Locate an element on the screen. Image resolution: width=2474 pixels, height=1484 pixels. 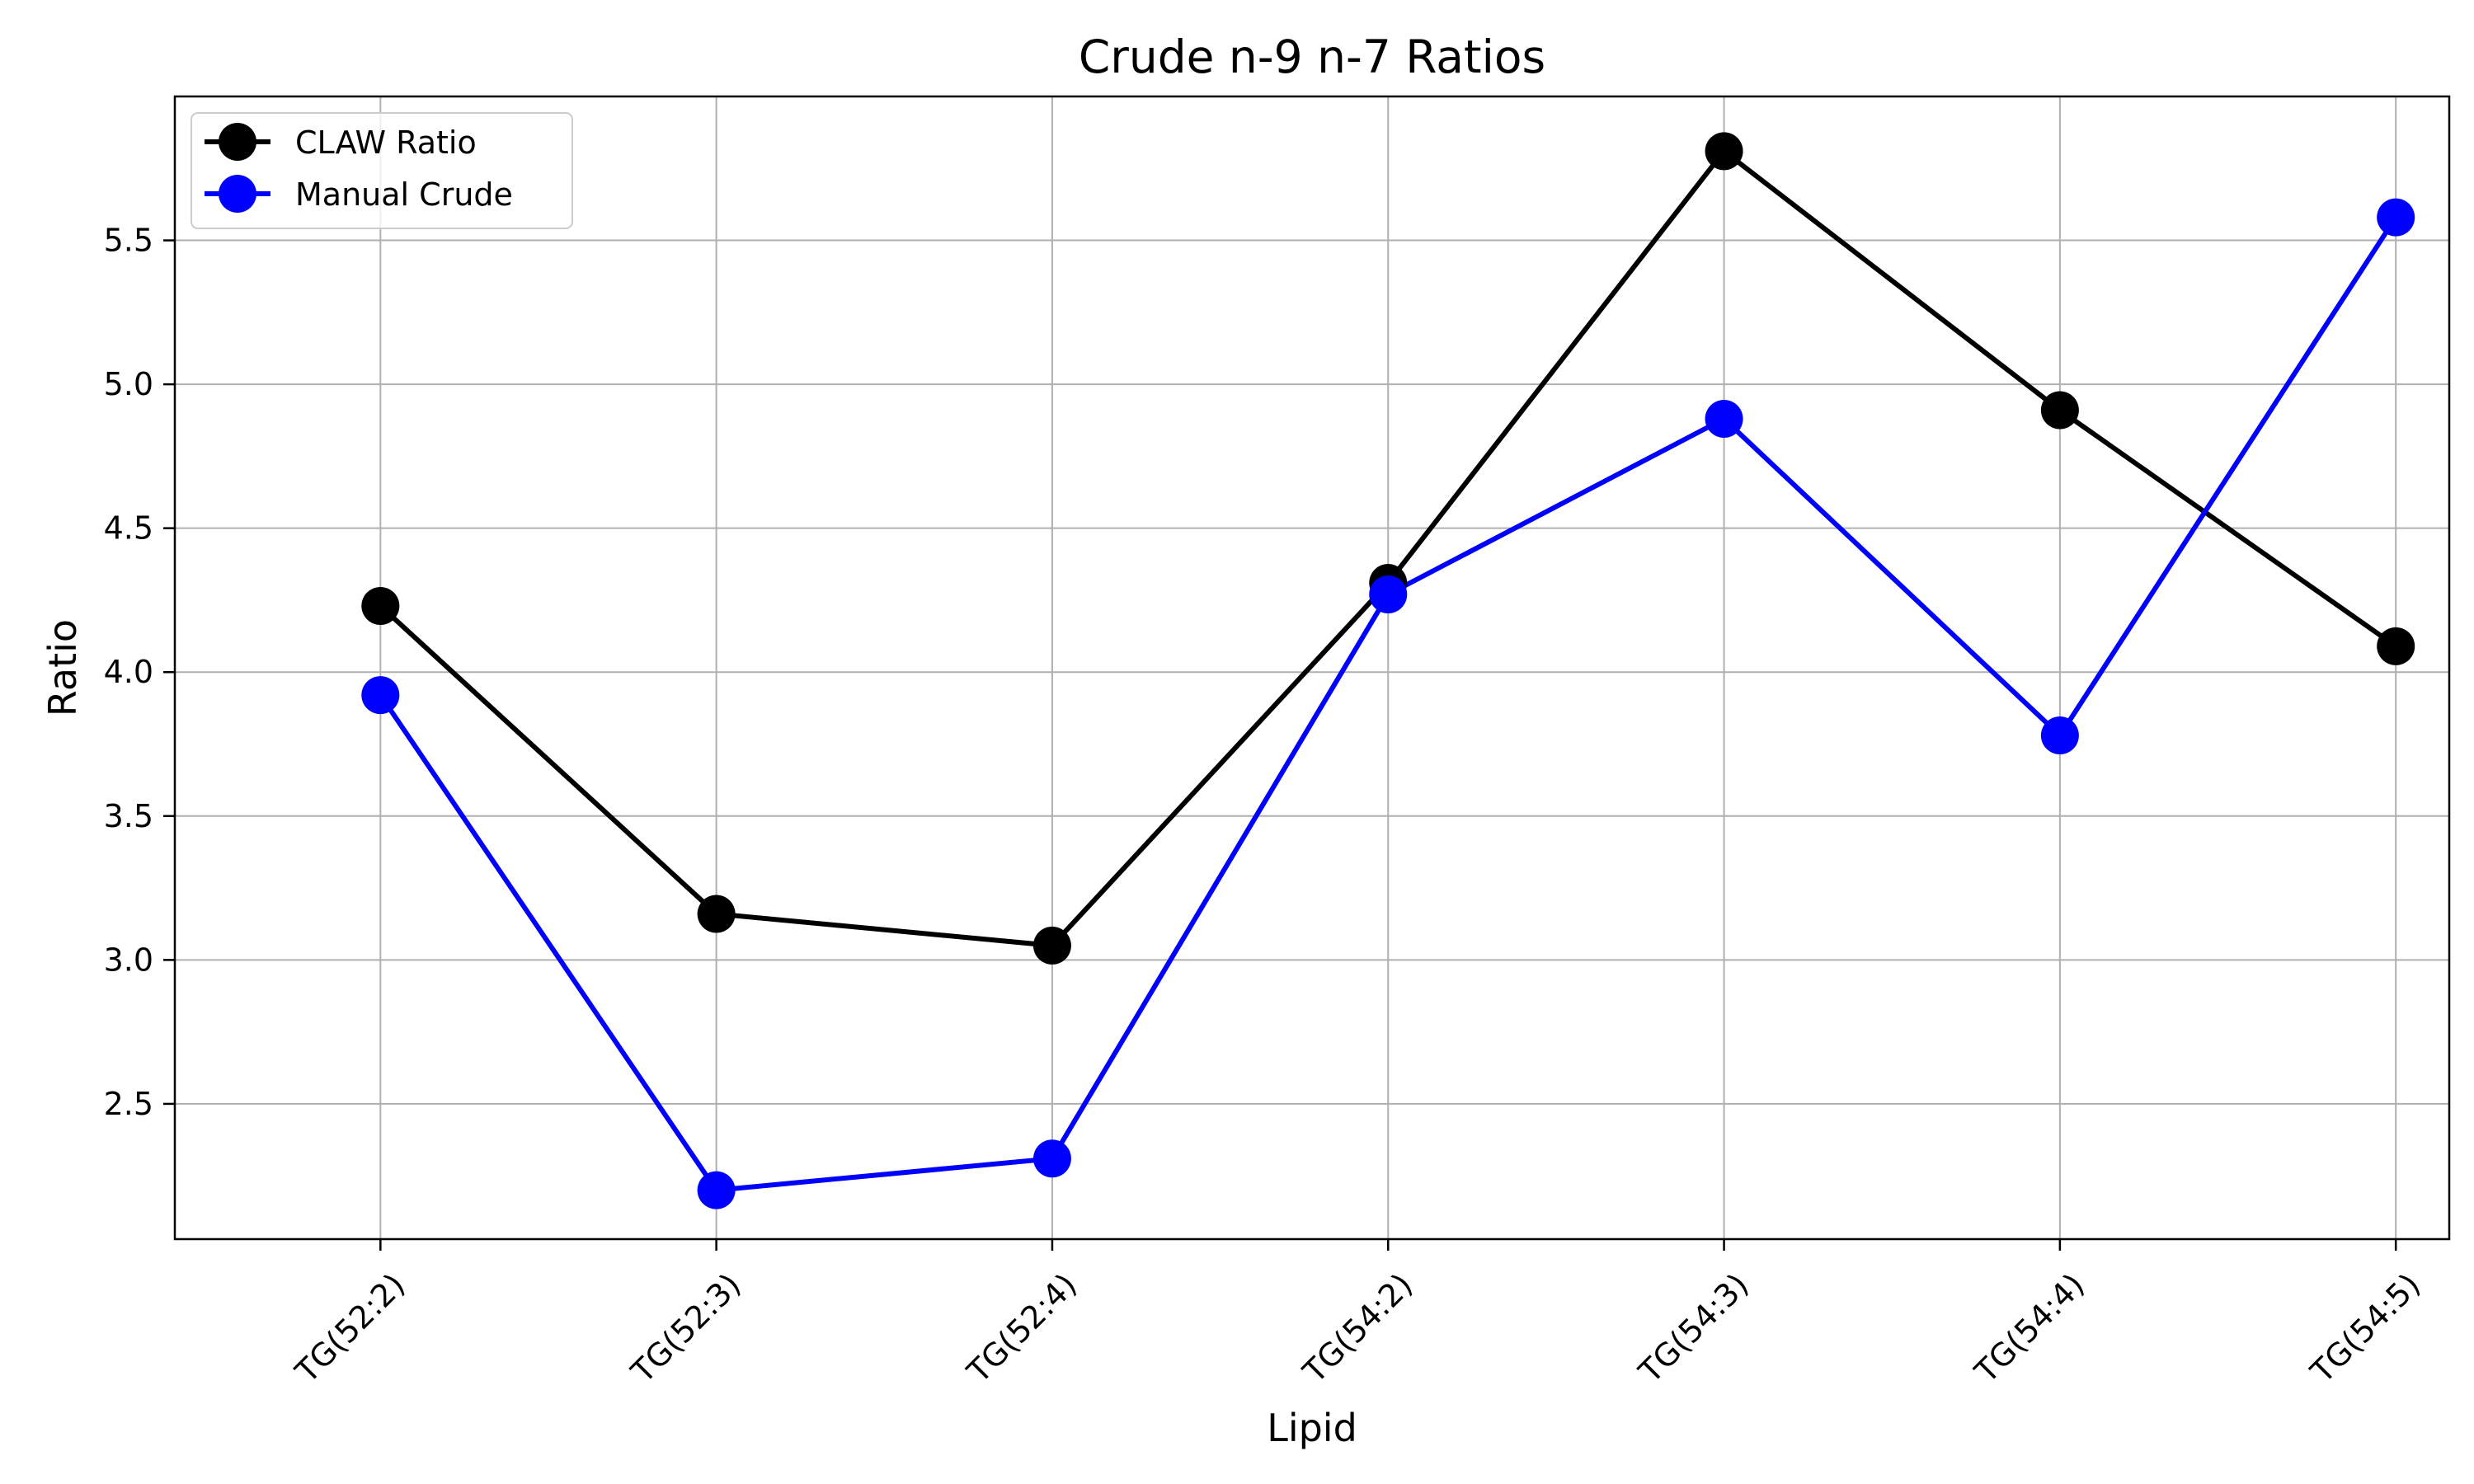
y-tick-label: 5.5 is located at coordinates (128, 241).